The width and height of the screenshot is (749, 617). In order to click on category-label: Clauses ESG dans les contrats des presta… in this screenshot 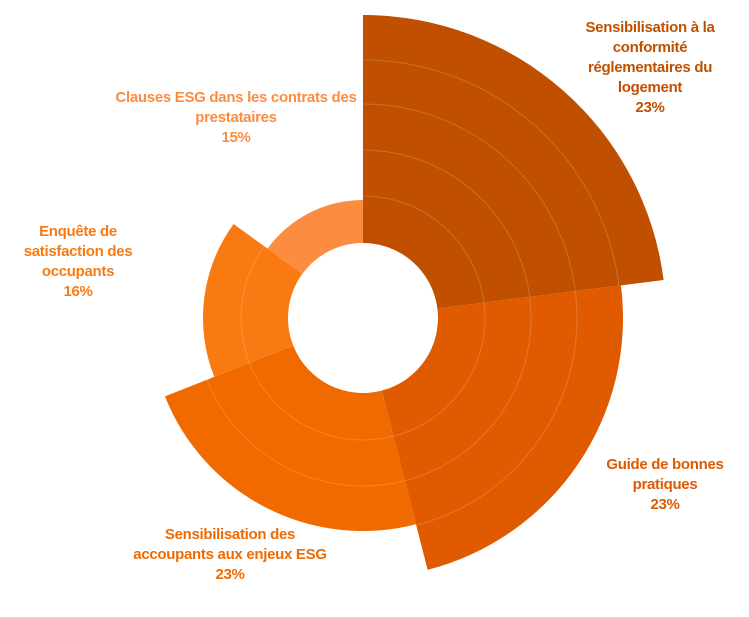, I will do `click(236, 107)`.